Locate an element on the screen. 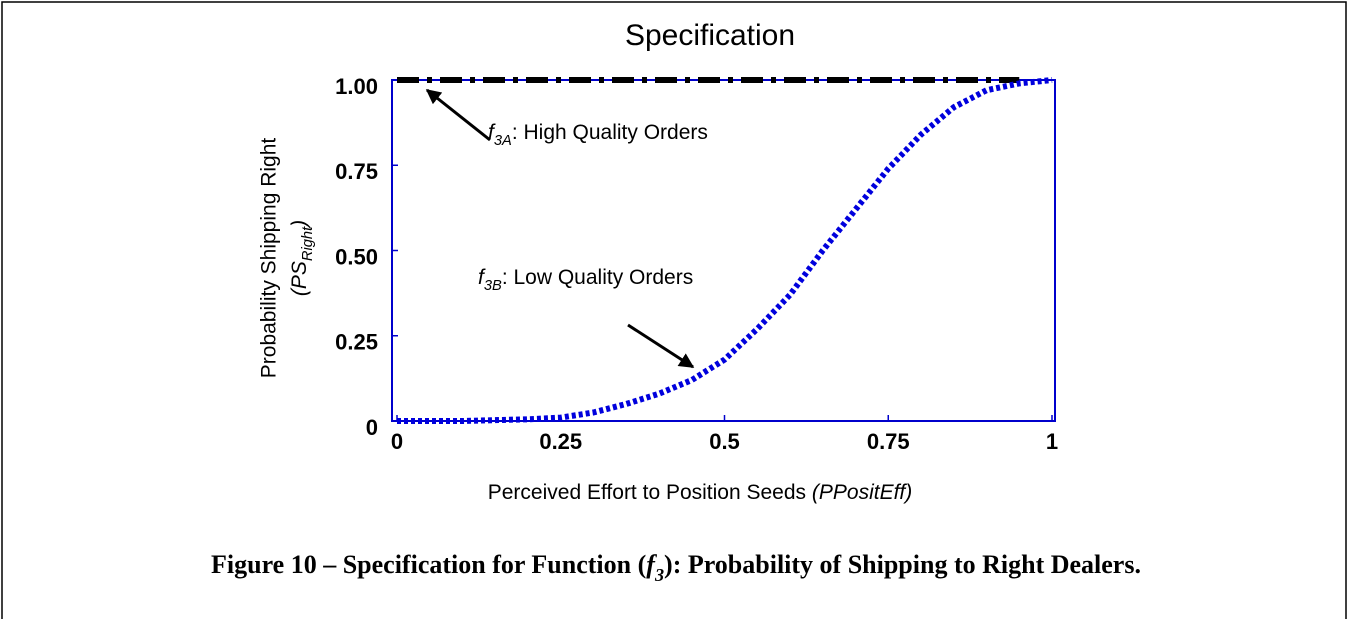 This screenshot has width=1348, height=619. x-tick-label: 1 is located at coordinates (1052, 441).